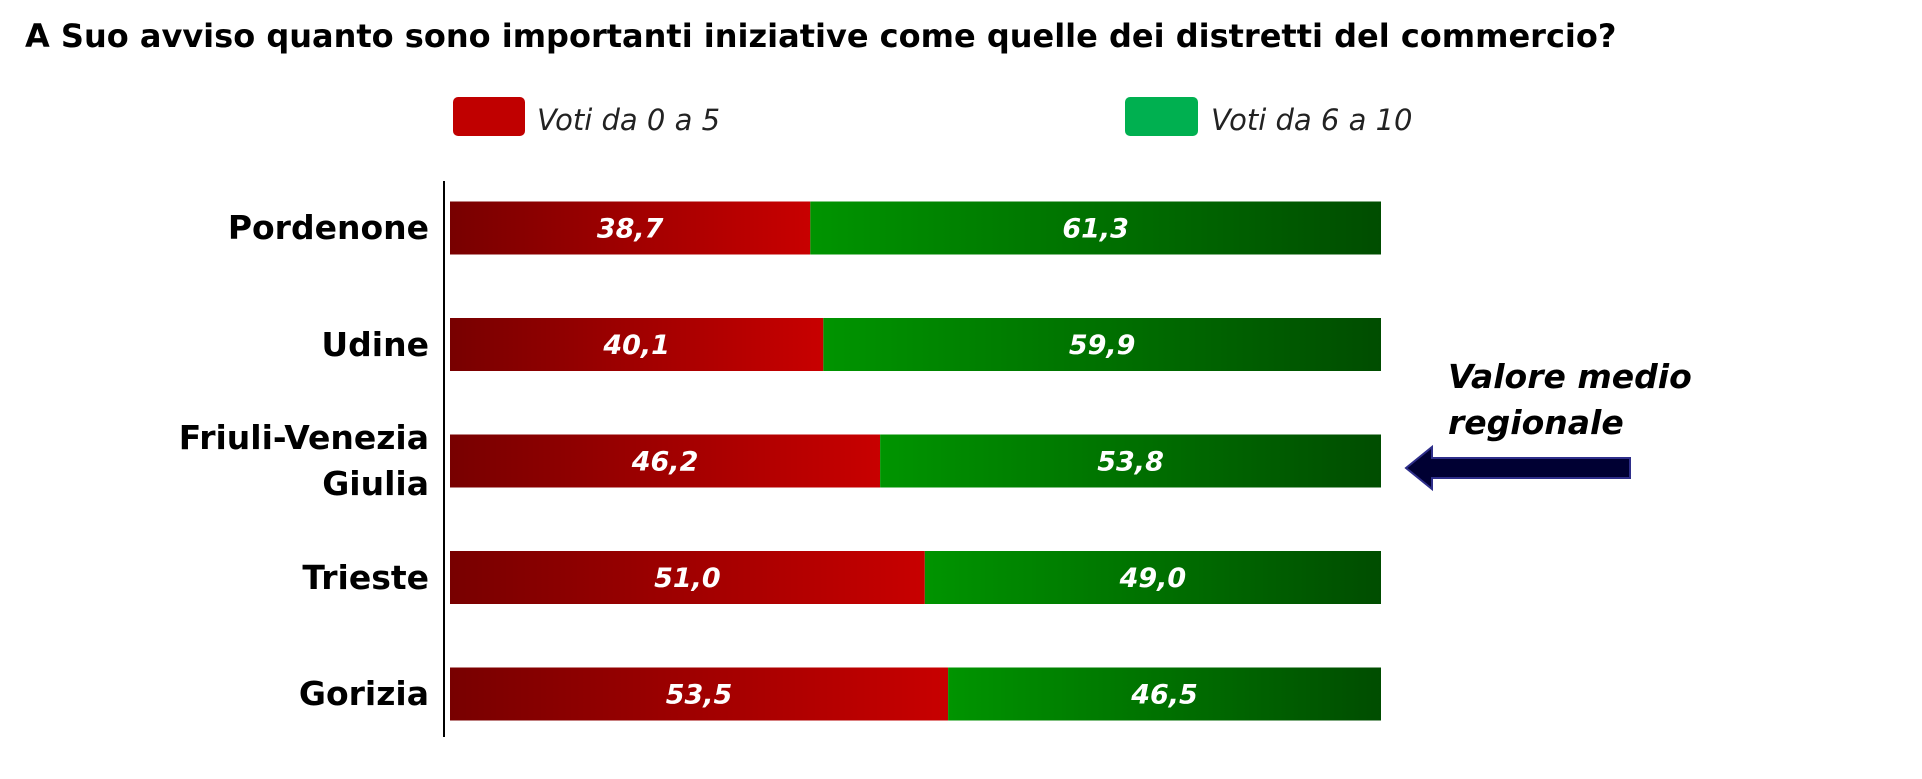  Describe the element at coordinates (363, 693) in the screenshot. I see `category-label: Gorizia` at that location.